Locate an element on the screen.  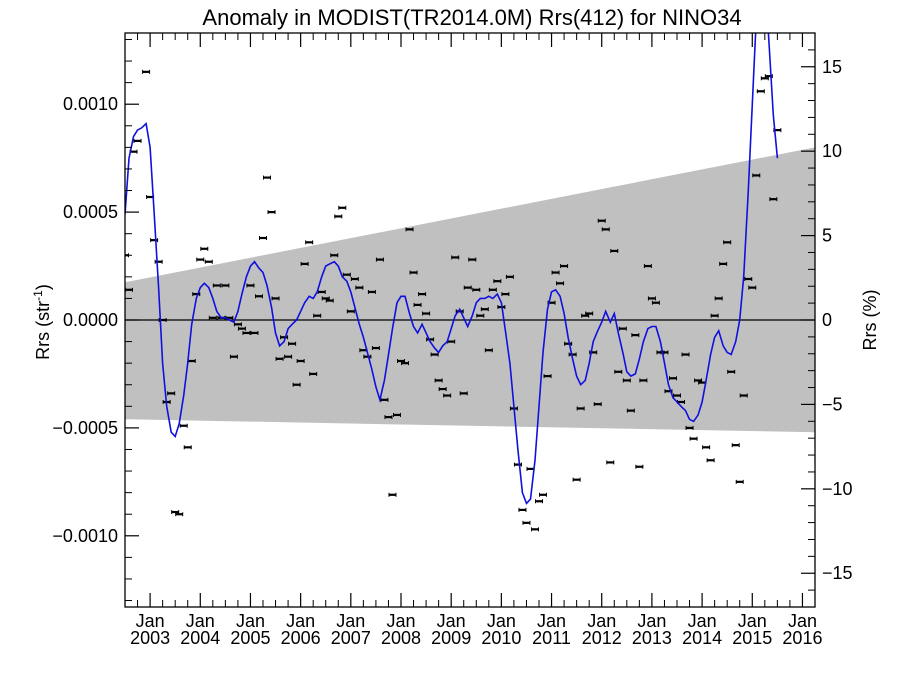
x-tick-label-year: 2014 is located at coordinates (702, 638).